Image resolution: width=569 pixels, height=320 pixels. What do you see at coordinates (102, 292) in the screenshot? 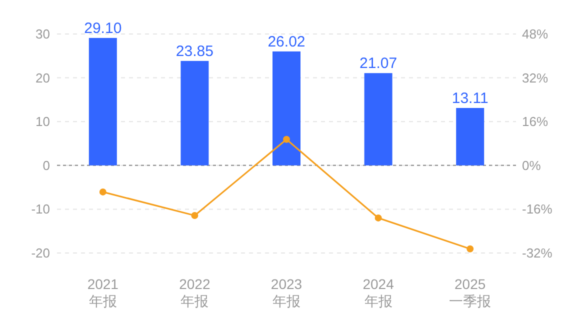
I see `x-tick: 2021 年报` at bounding box center [102, 292].